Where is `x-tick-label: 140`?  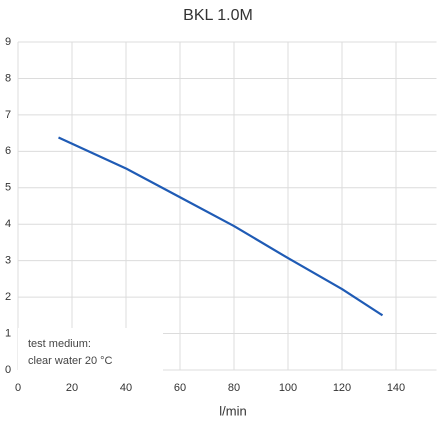
x-tick-label: 140 is located at coordinates (396, 388).